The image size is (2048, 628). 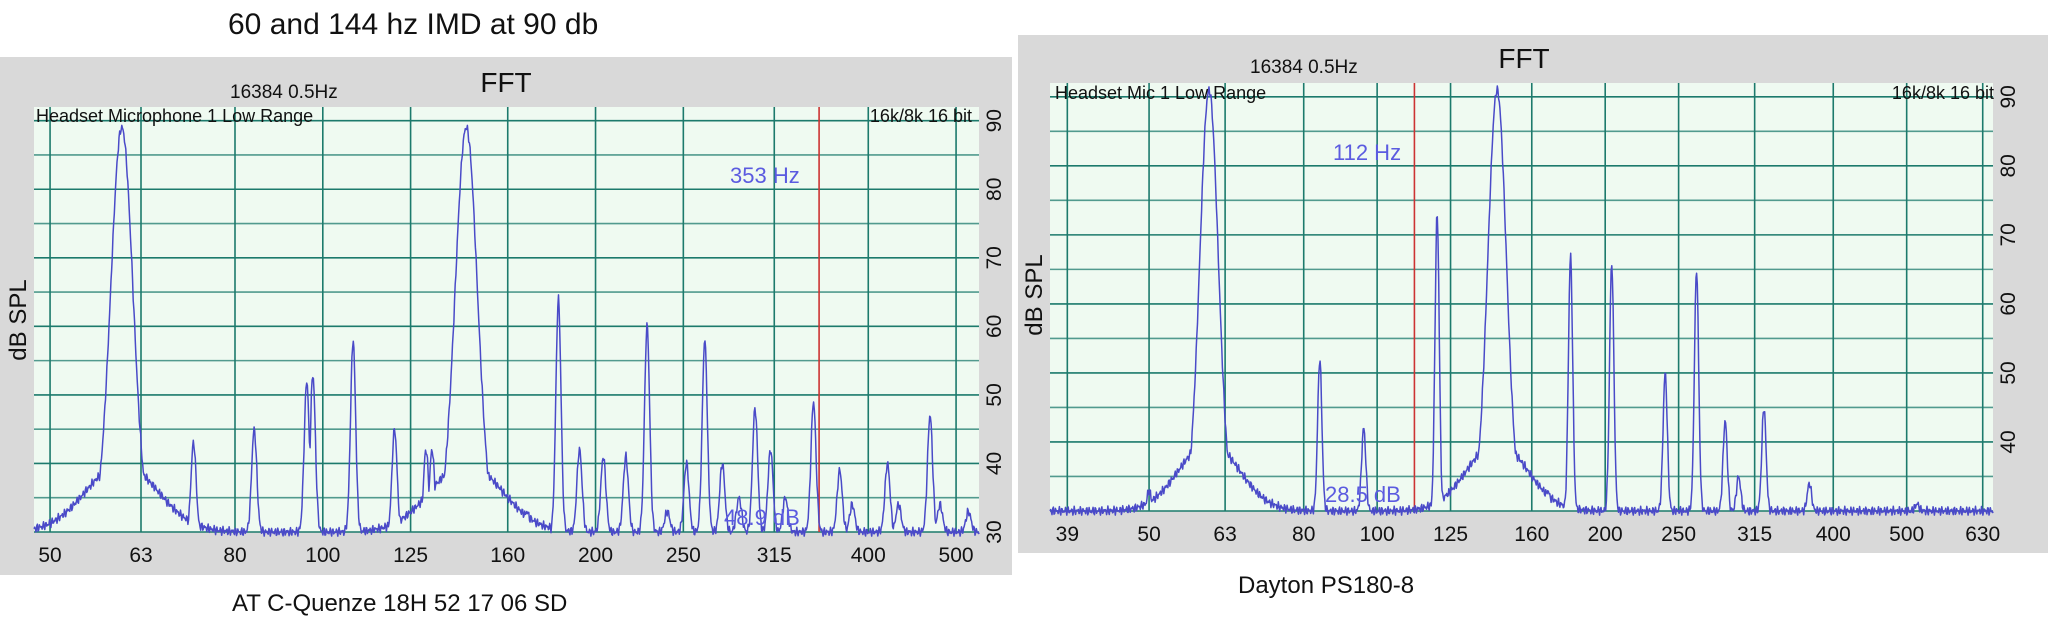 What do you see at coordinates (1367, 152) in the screenshot?
I see `cursor-frequency-readout: 112 Hz` at bounding box center [1367, 152].